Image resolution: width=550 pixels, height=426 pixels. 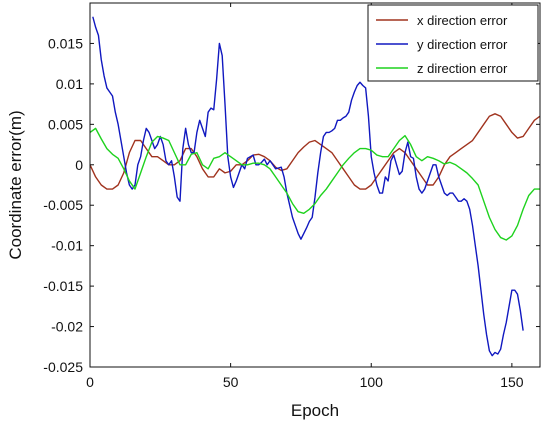 I want to click on x-tick-label: 50, so click(x=231, y=382).